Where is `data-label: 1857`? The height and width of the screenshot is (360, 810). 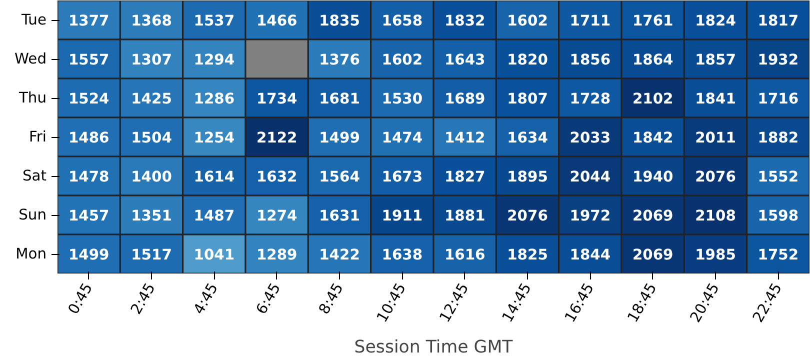 data-label: 1857 is located at coordinates (715, 60).